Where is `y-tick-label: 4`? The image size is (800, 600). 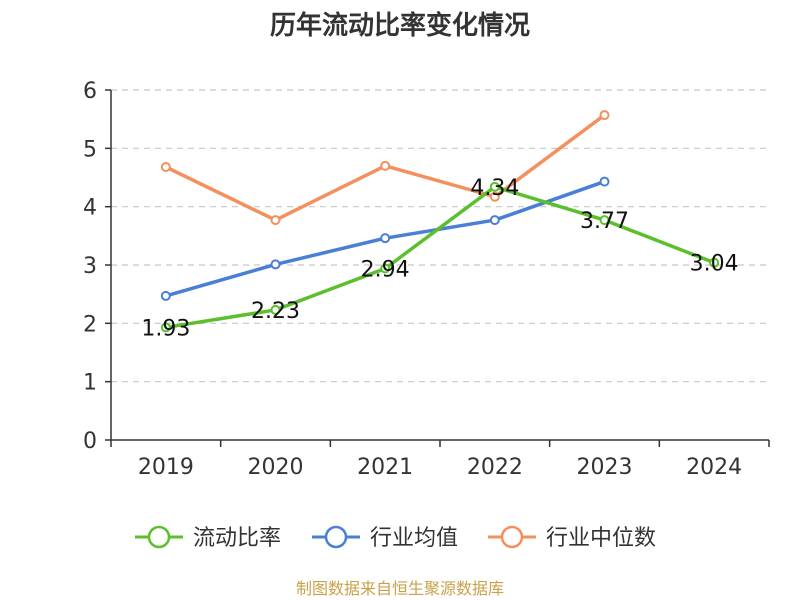 y-tick-label: 4 is located at coordinates (90, 208).